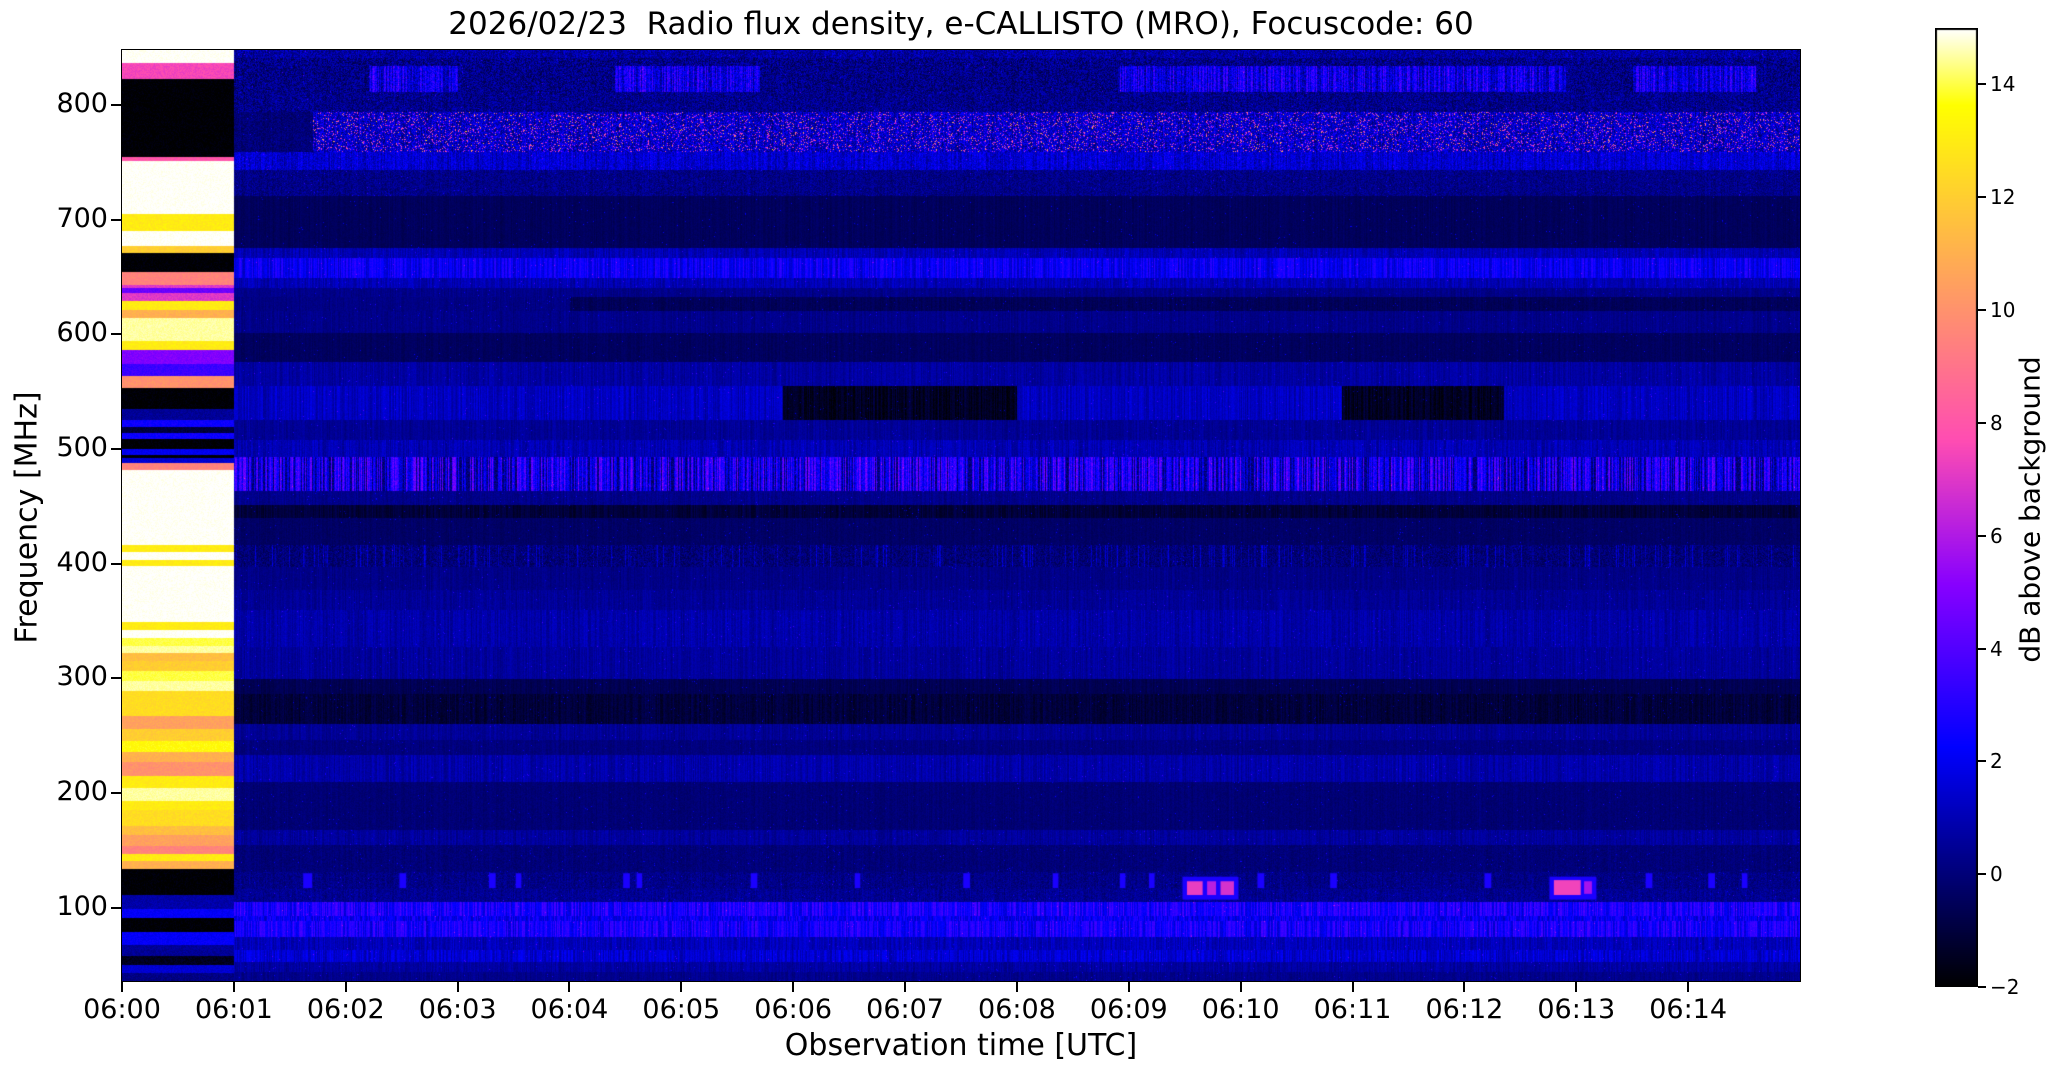 This screenshot has height=1067, width=2066. Describe the element at coordinates (1996, 422) in the screenshot. I see `colorbar-tick-label: 8` at that location.